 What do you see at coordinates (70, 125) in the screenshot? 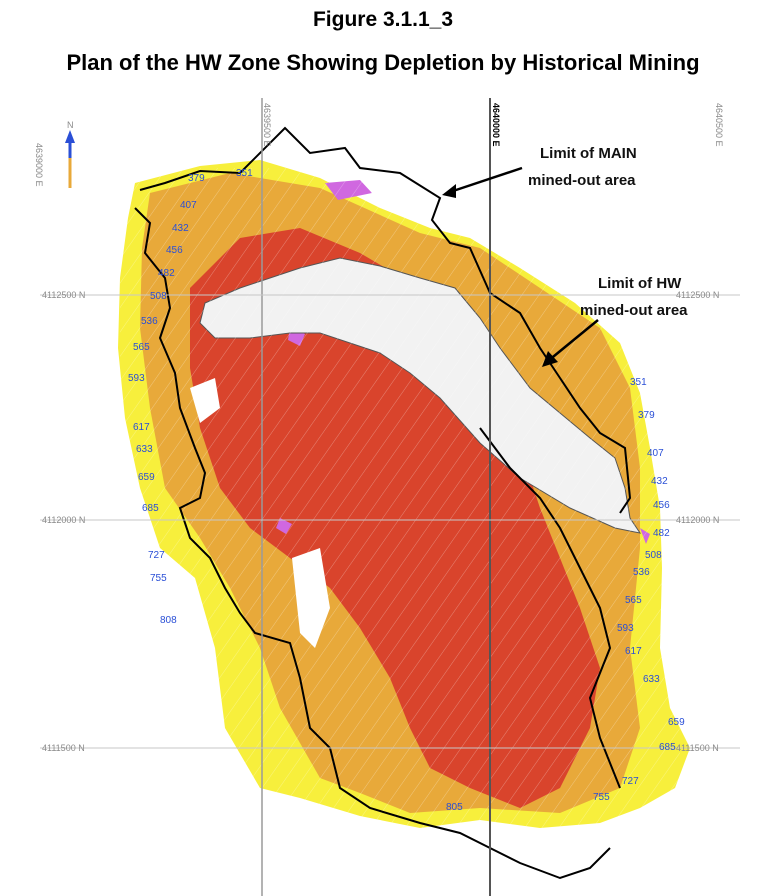
I see `north-arrow-label: N` at bounding box center [70, 125].